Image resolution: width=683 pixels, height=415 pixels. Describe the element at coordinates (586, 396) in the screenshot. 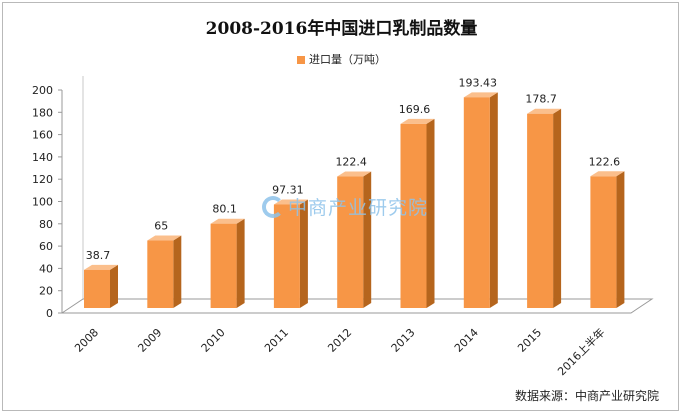

I see `source-note: 数据来源：中商产业研究院` at that location.